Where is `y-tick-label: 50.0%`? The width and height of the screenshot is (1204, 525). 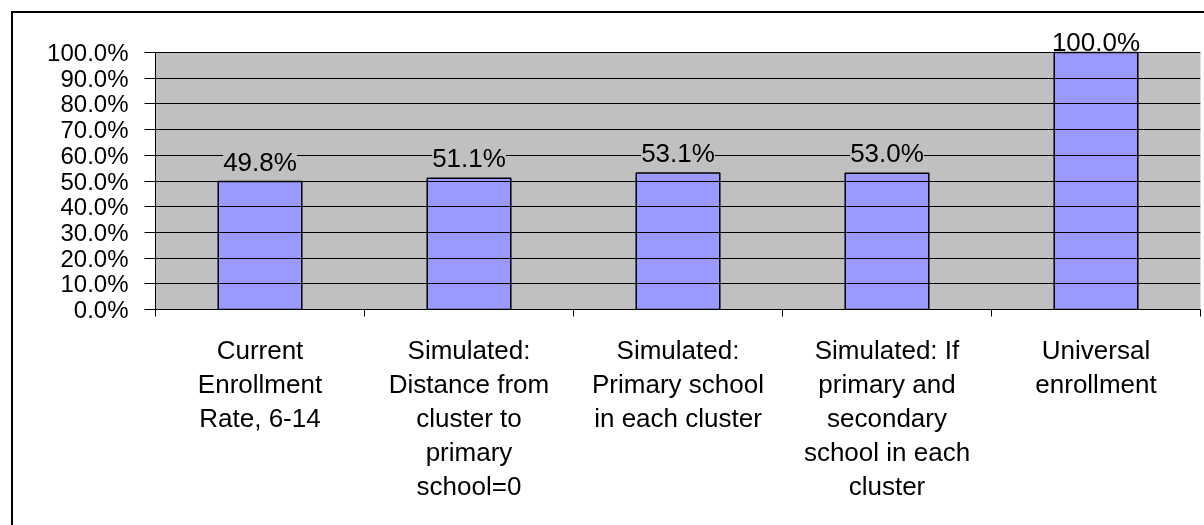 y-tick-label: 50.0% is located at coordinates (94, 181).